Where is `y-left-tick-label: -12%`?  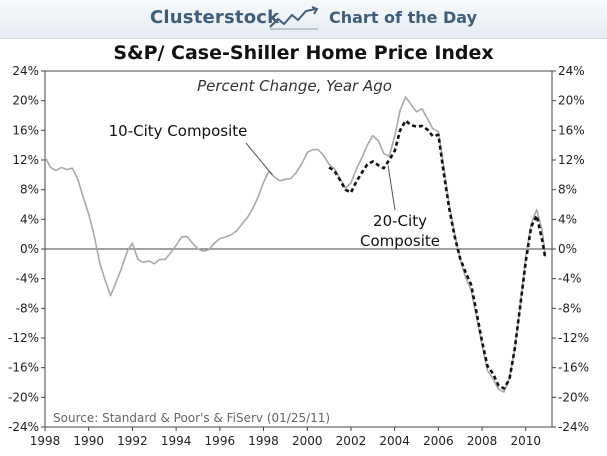 y-left-tick-label: -12% is located at coordinates (23, 338).